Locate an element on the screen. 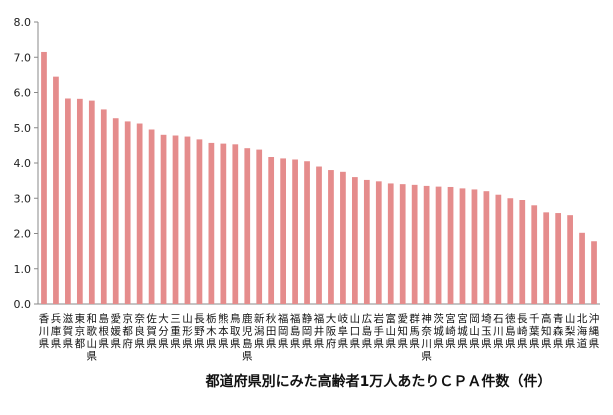 Image resolution: width=613 pixels, height=415 pixels. category-label: 福島県 is located at coordinates (295, 331).